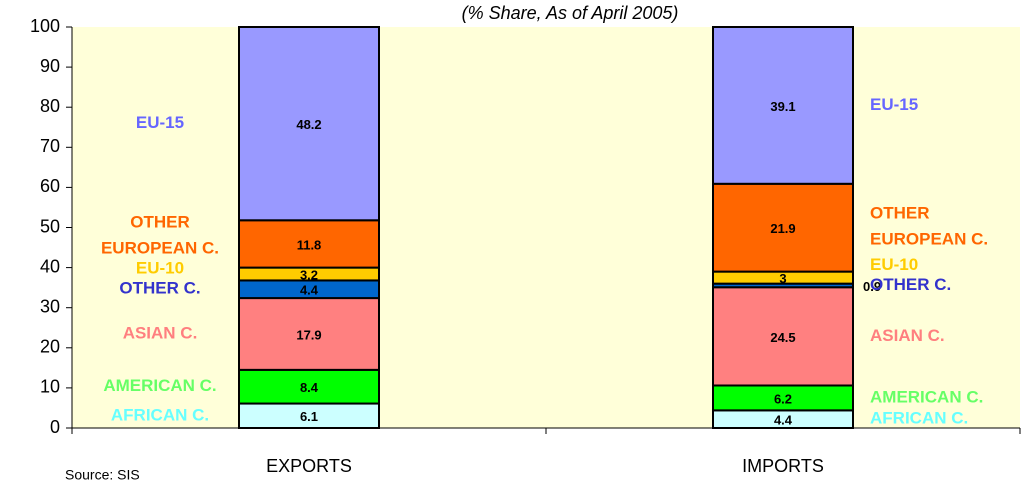  Describe the element at coordinates (50, 387) in the screenshot. I see `y-tick-label: 10` at that location.